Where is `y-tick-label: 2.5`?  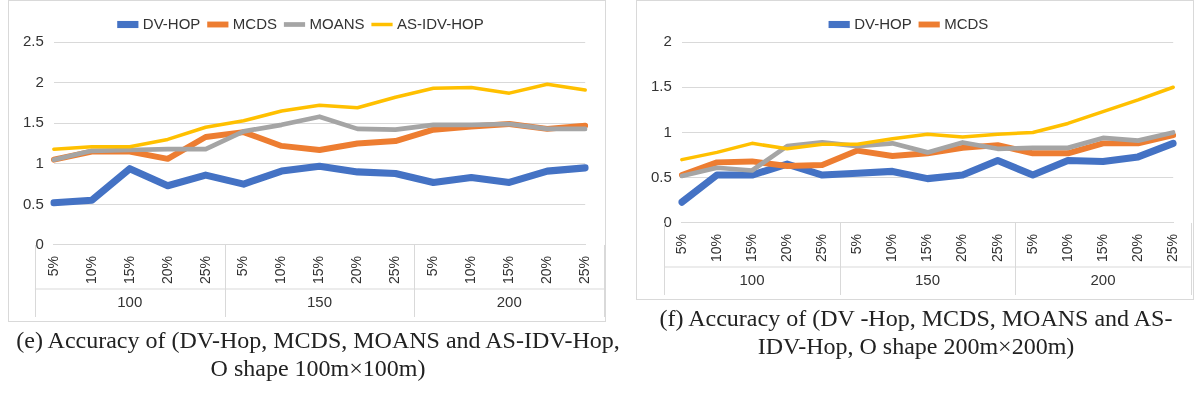 y-tick-label: 2.5 is located at coordinates (33, 41).